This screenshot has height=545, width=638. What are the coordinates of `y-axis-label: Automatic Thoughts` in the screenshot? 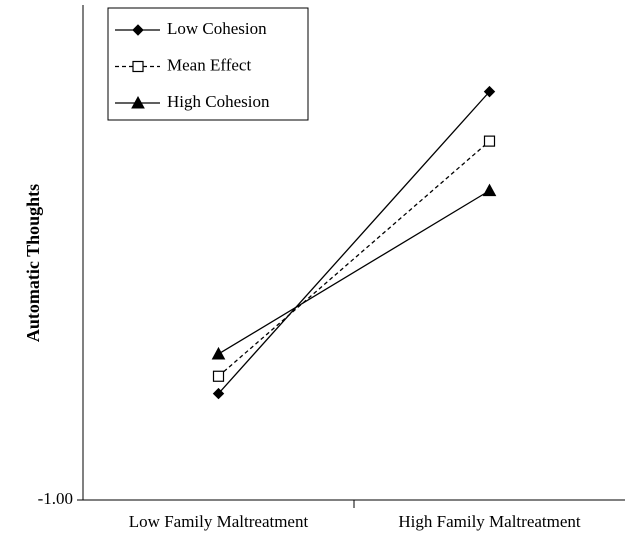 It's located at (33, 263).